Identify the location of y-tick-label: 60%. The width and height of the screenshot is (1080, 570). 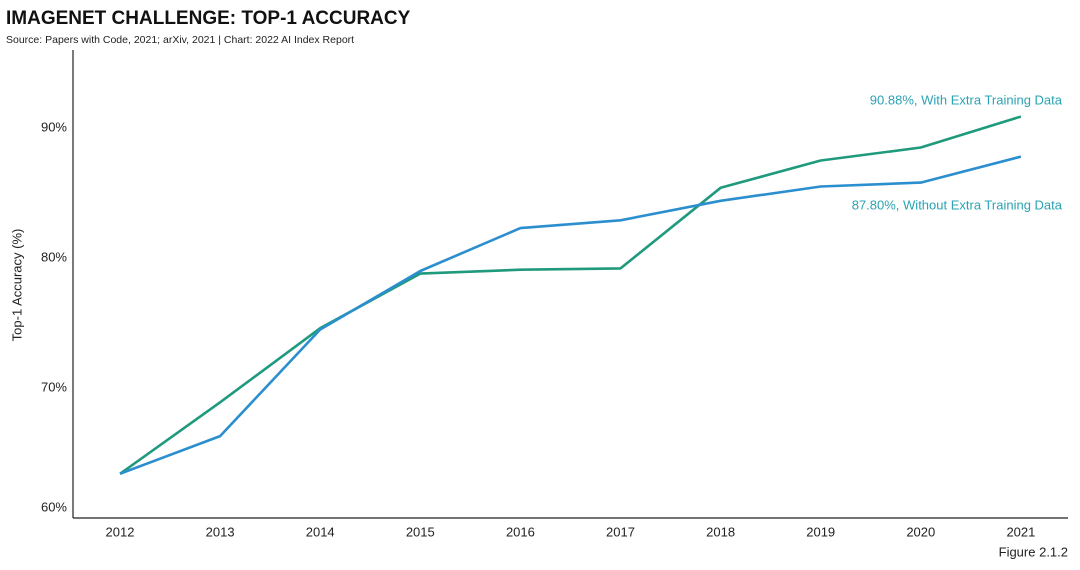
(54, 506).